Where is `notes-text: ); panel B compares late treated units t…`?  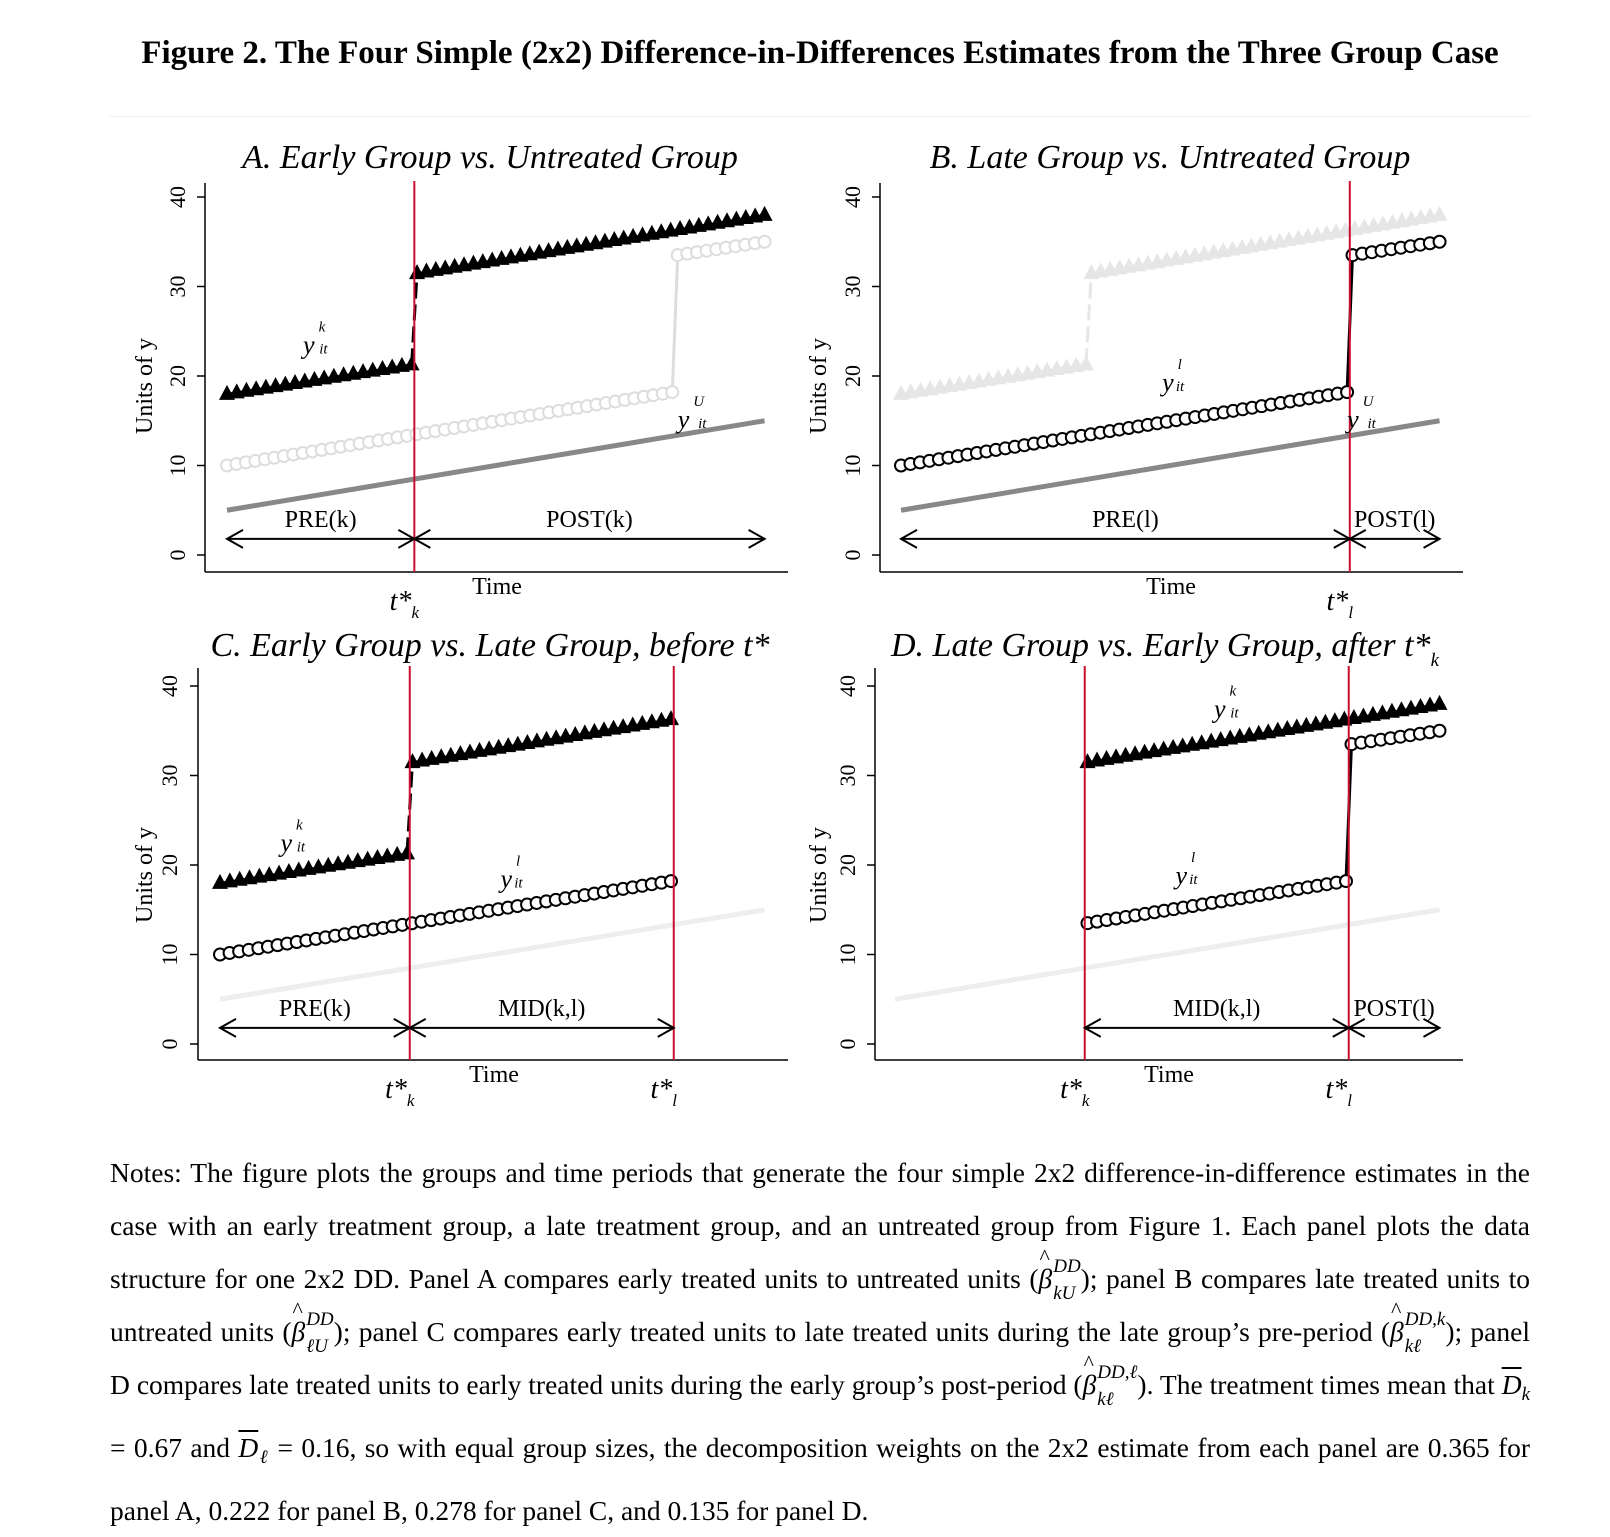 notes-text: ); panel B compares late treated units t… is located at coordinates (820, 1305).